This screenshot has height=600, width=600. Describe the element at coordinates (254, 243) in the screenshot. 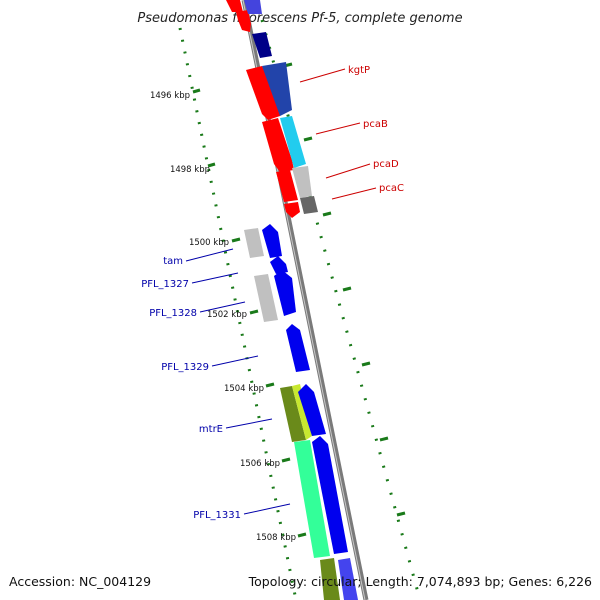

I see `gene-grey-tam` at that location.